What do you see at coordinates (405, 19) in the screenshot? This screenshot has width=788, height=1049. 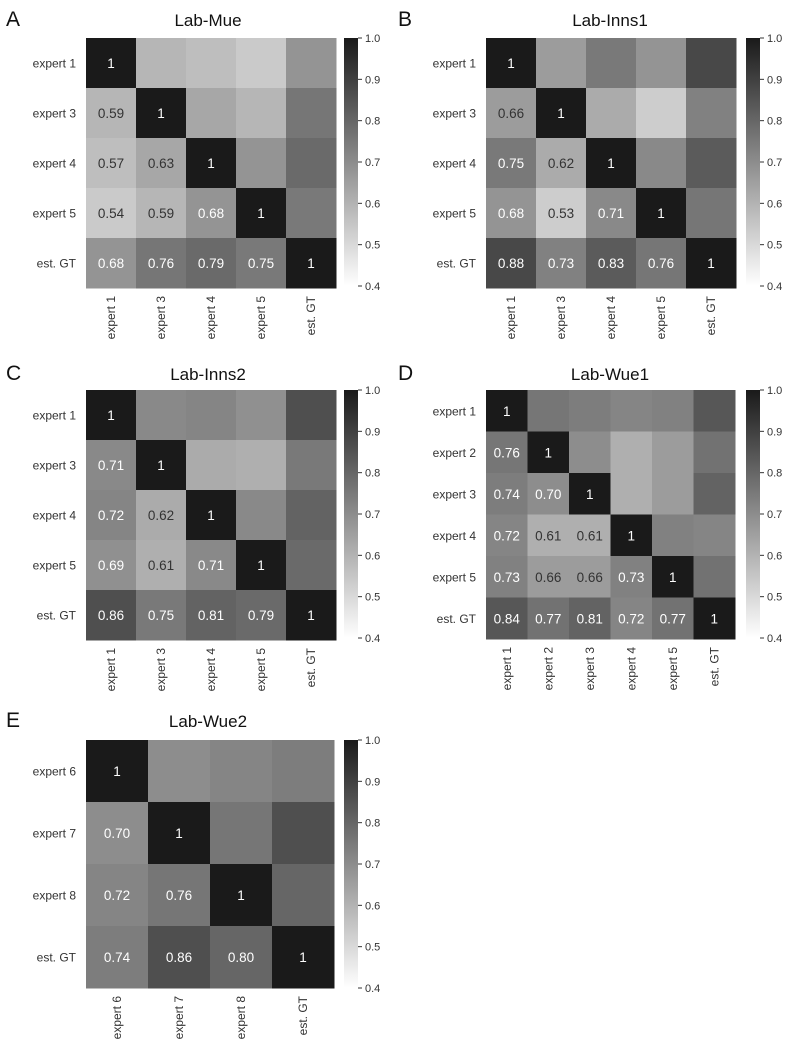 I see `panel-letter: B` at bounding box center [405, 19].